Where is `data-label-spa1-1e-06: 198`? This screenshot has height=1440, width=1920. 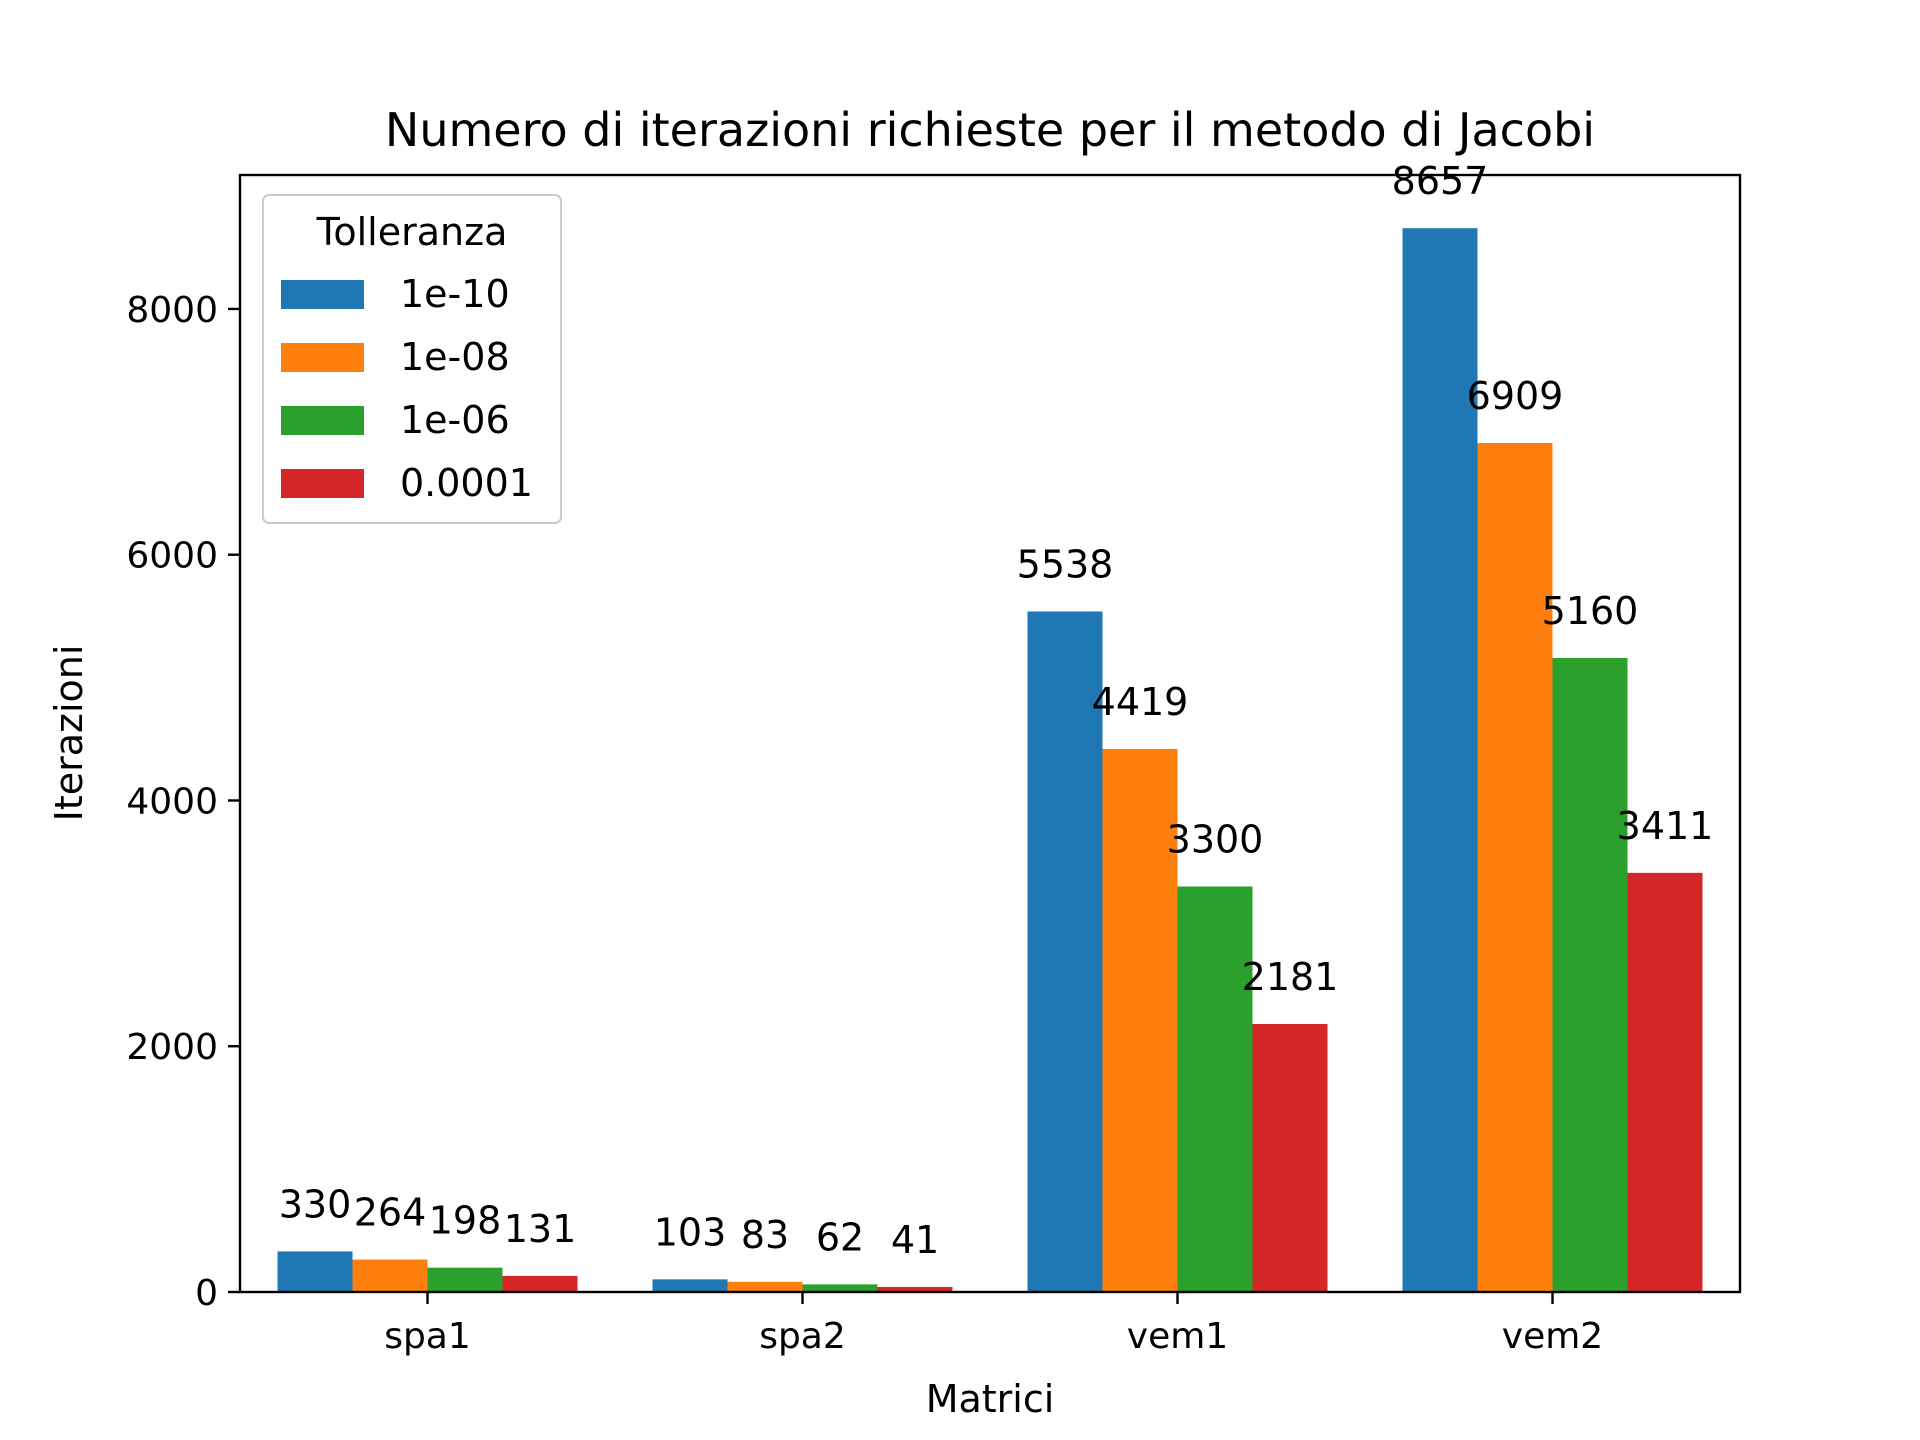
data-label-spa1-1e-06: 198 is located at coordinates (465, 1221).